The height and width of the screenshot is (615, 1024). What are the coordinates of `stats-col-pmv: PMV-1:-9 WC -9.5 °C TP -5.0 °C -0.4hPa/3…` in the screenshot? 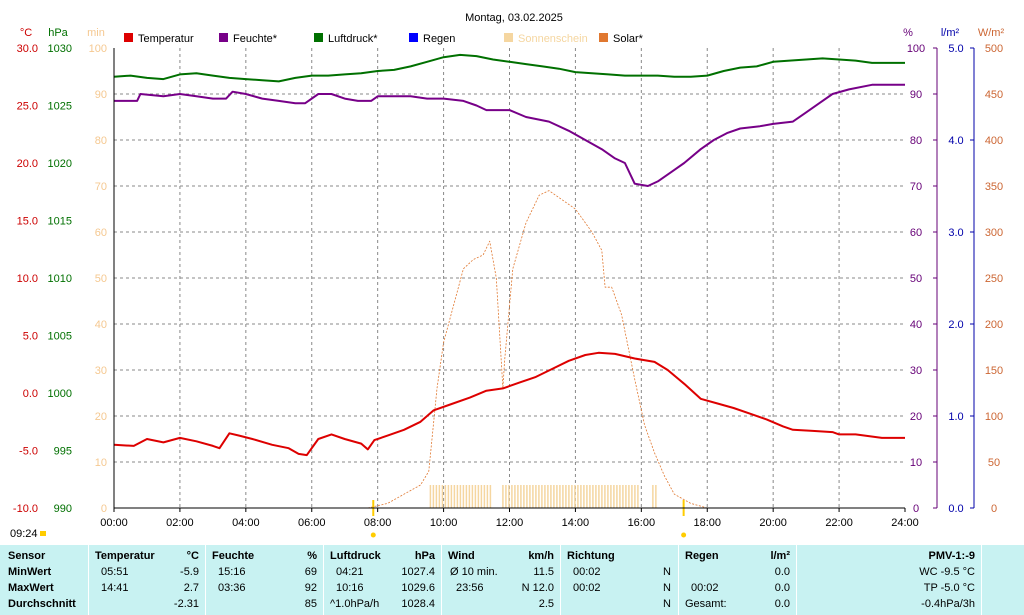 It's located at (888, 580).